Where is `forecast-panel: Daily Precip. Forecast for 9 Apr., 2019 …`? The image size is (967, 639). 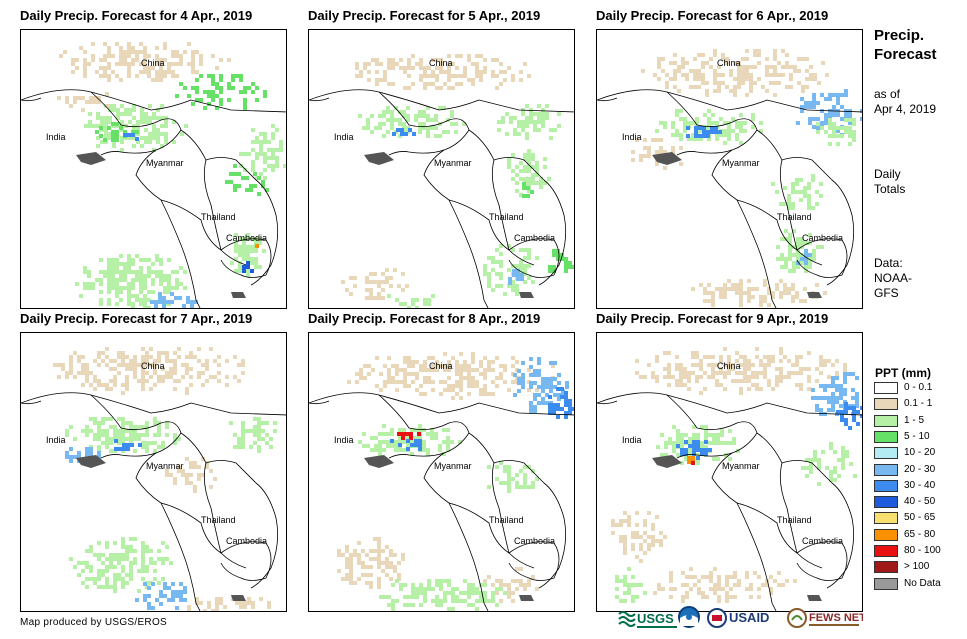 forecast-panel: Daily Precip. Forecast for 9 Apr., 2019 … is located at coordinates (729, 462).